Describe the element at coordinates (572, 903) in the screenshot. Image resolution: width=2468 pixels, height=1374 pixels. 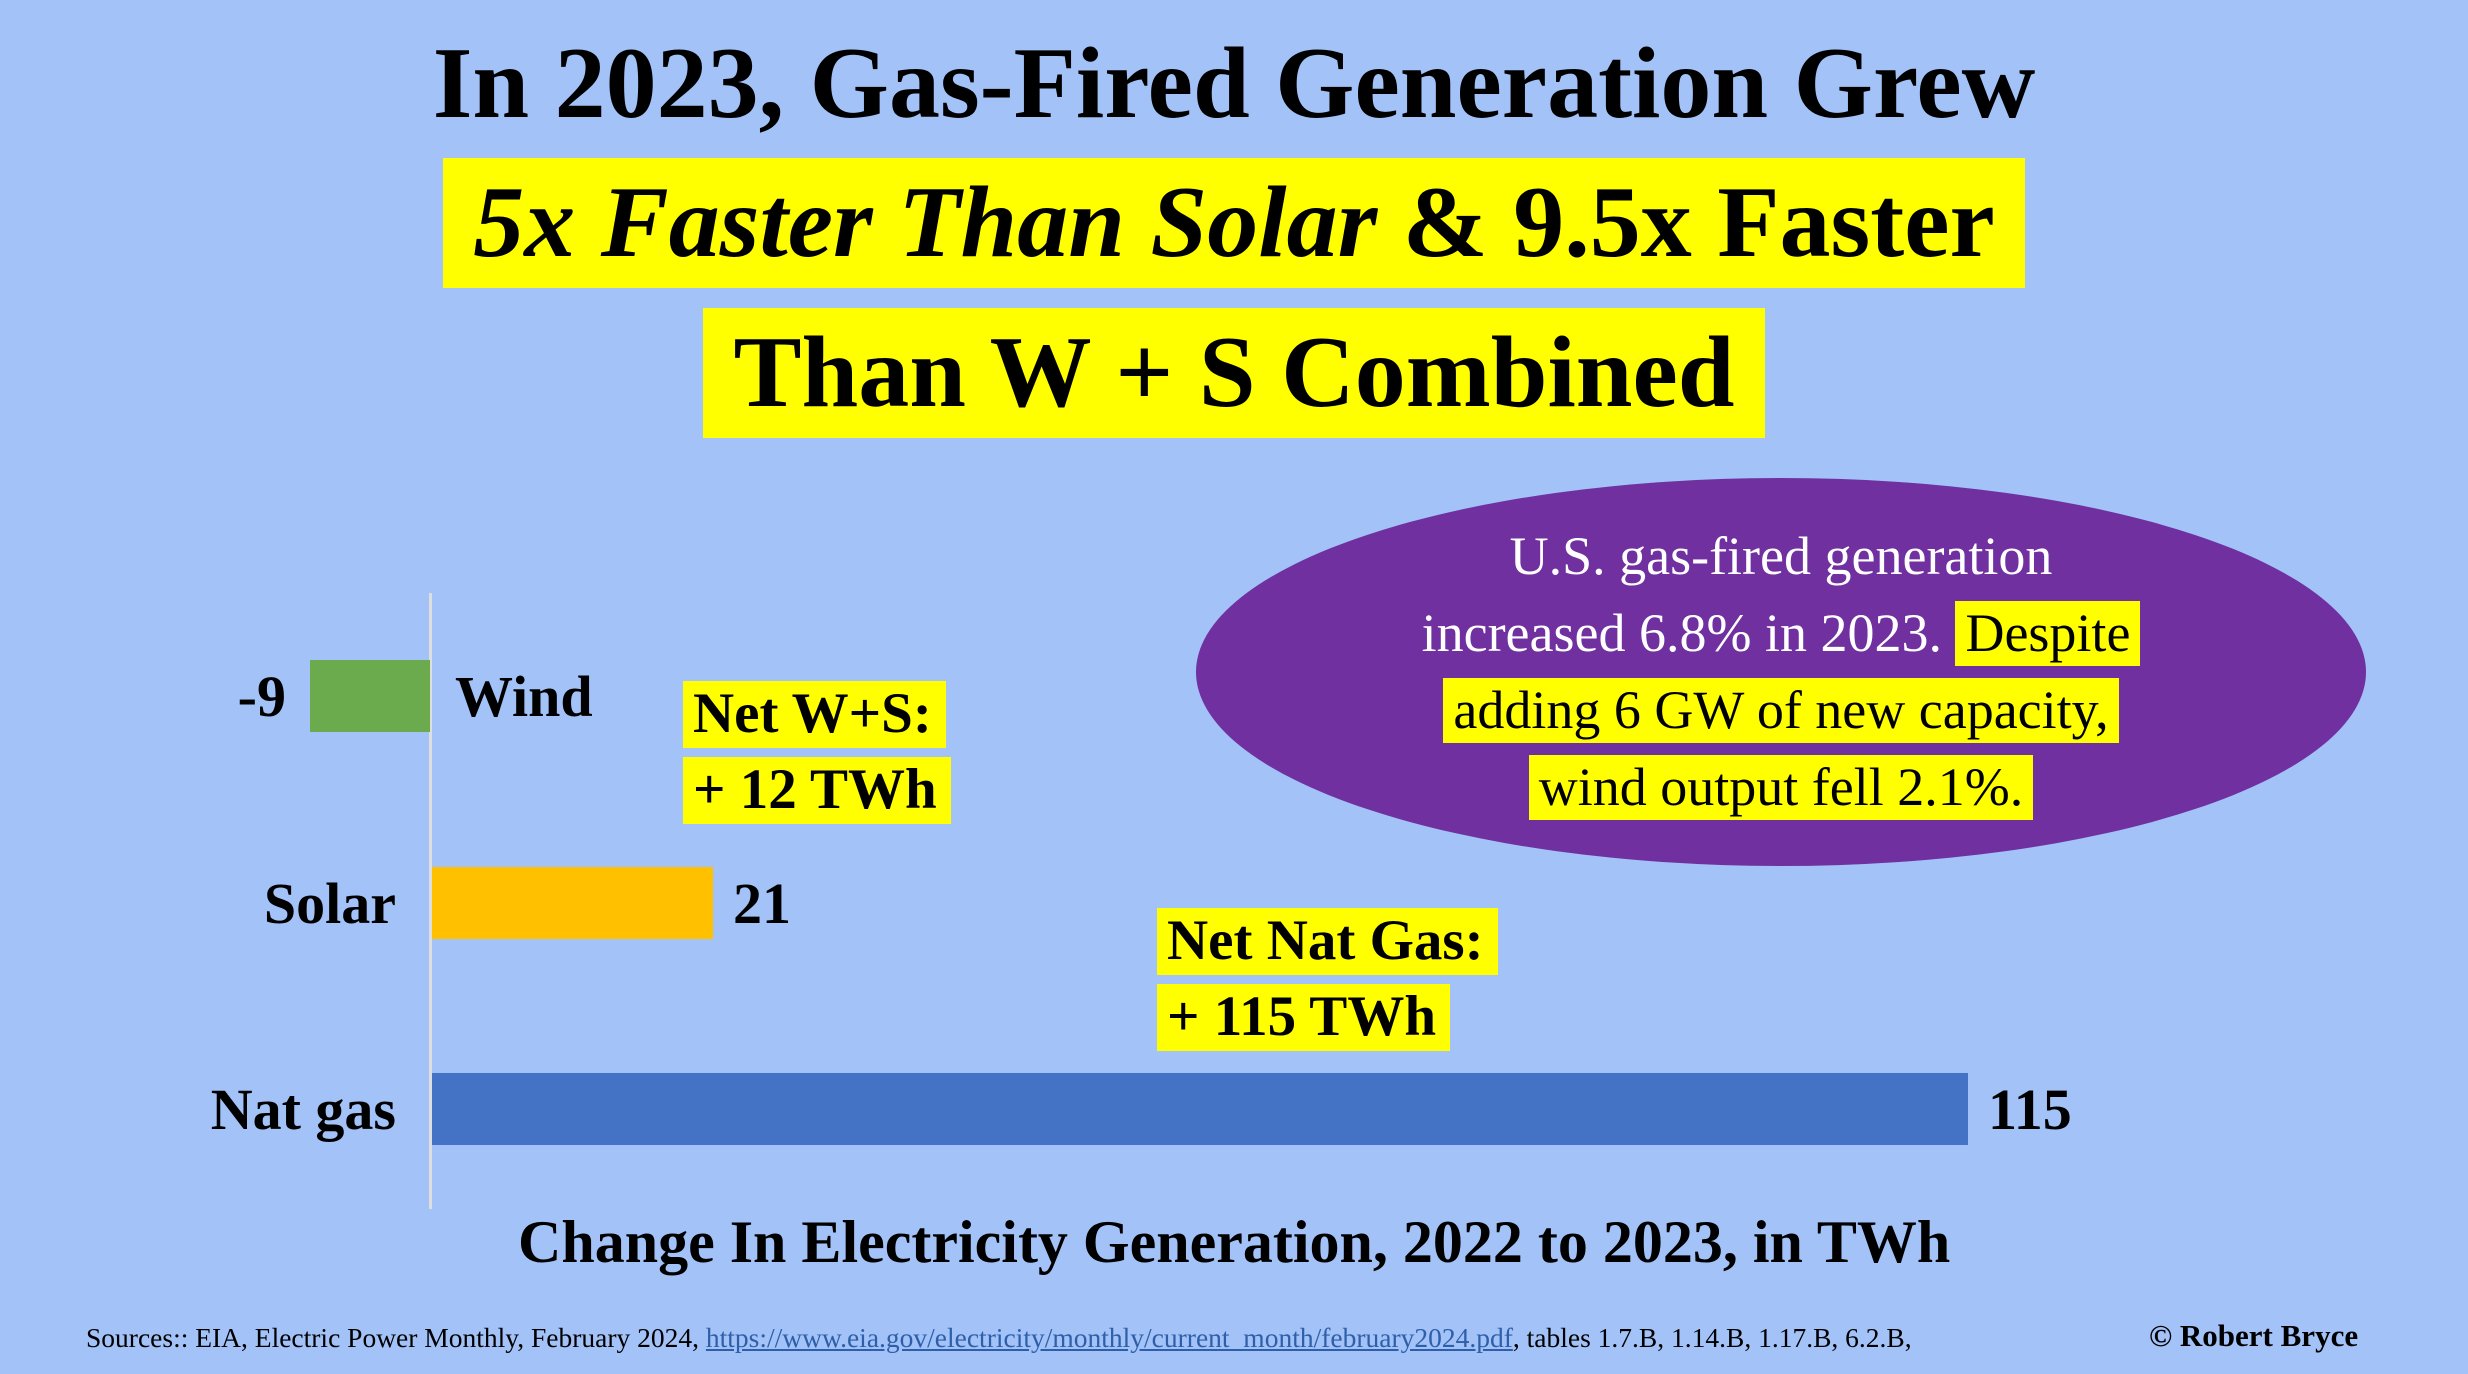
I see `bar-solar` at that location.